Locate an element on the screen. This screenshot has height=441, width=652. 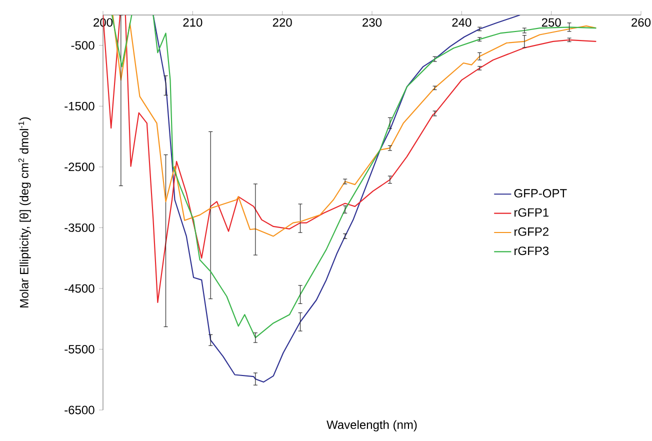
y-axis-title: Molar Ellipticity, [θ] (deg cm$^{2}$ dmol$^{-1}$) is located at coordinates (24, 212).